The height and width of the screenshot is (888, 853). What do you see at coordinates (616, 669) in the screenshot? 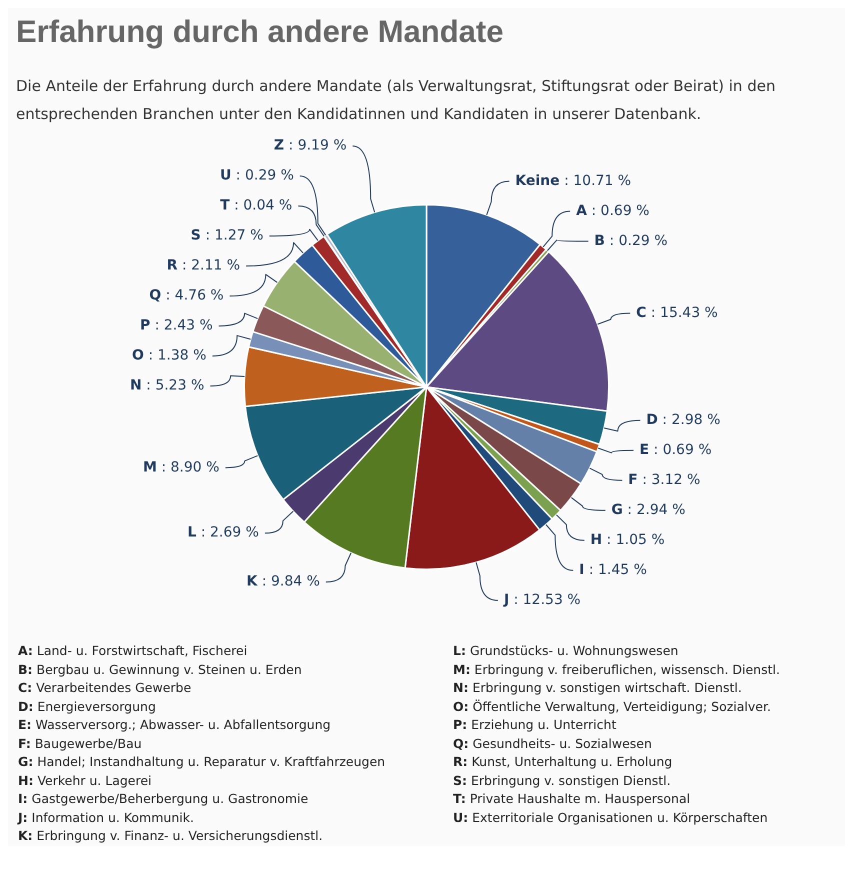
I see `text: M: Erbringung v. freiberuflichen, wissensch. Dienstl.` at bounding box center [616, 669].